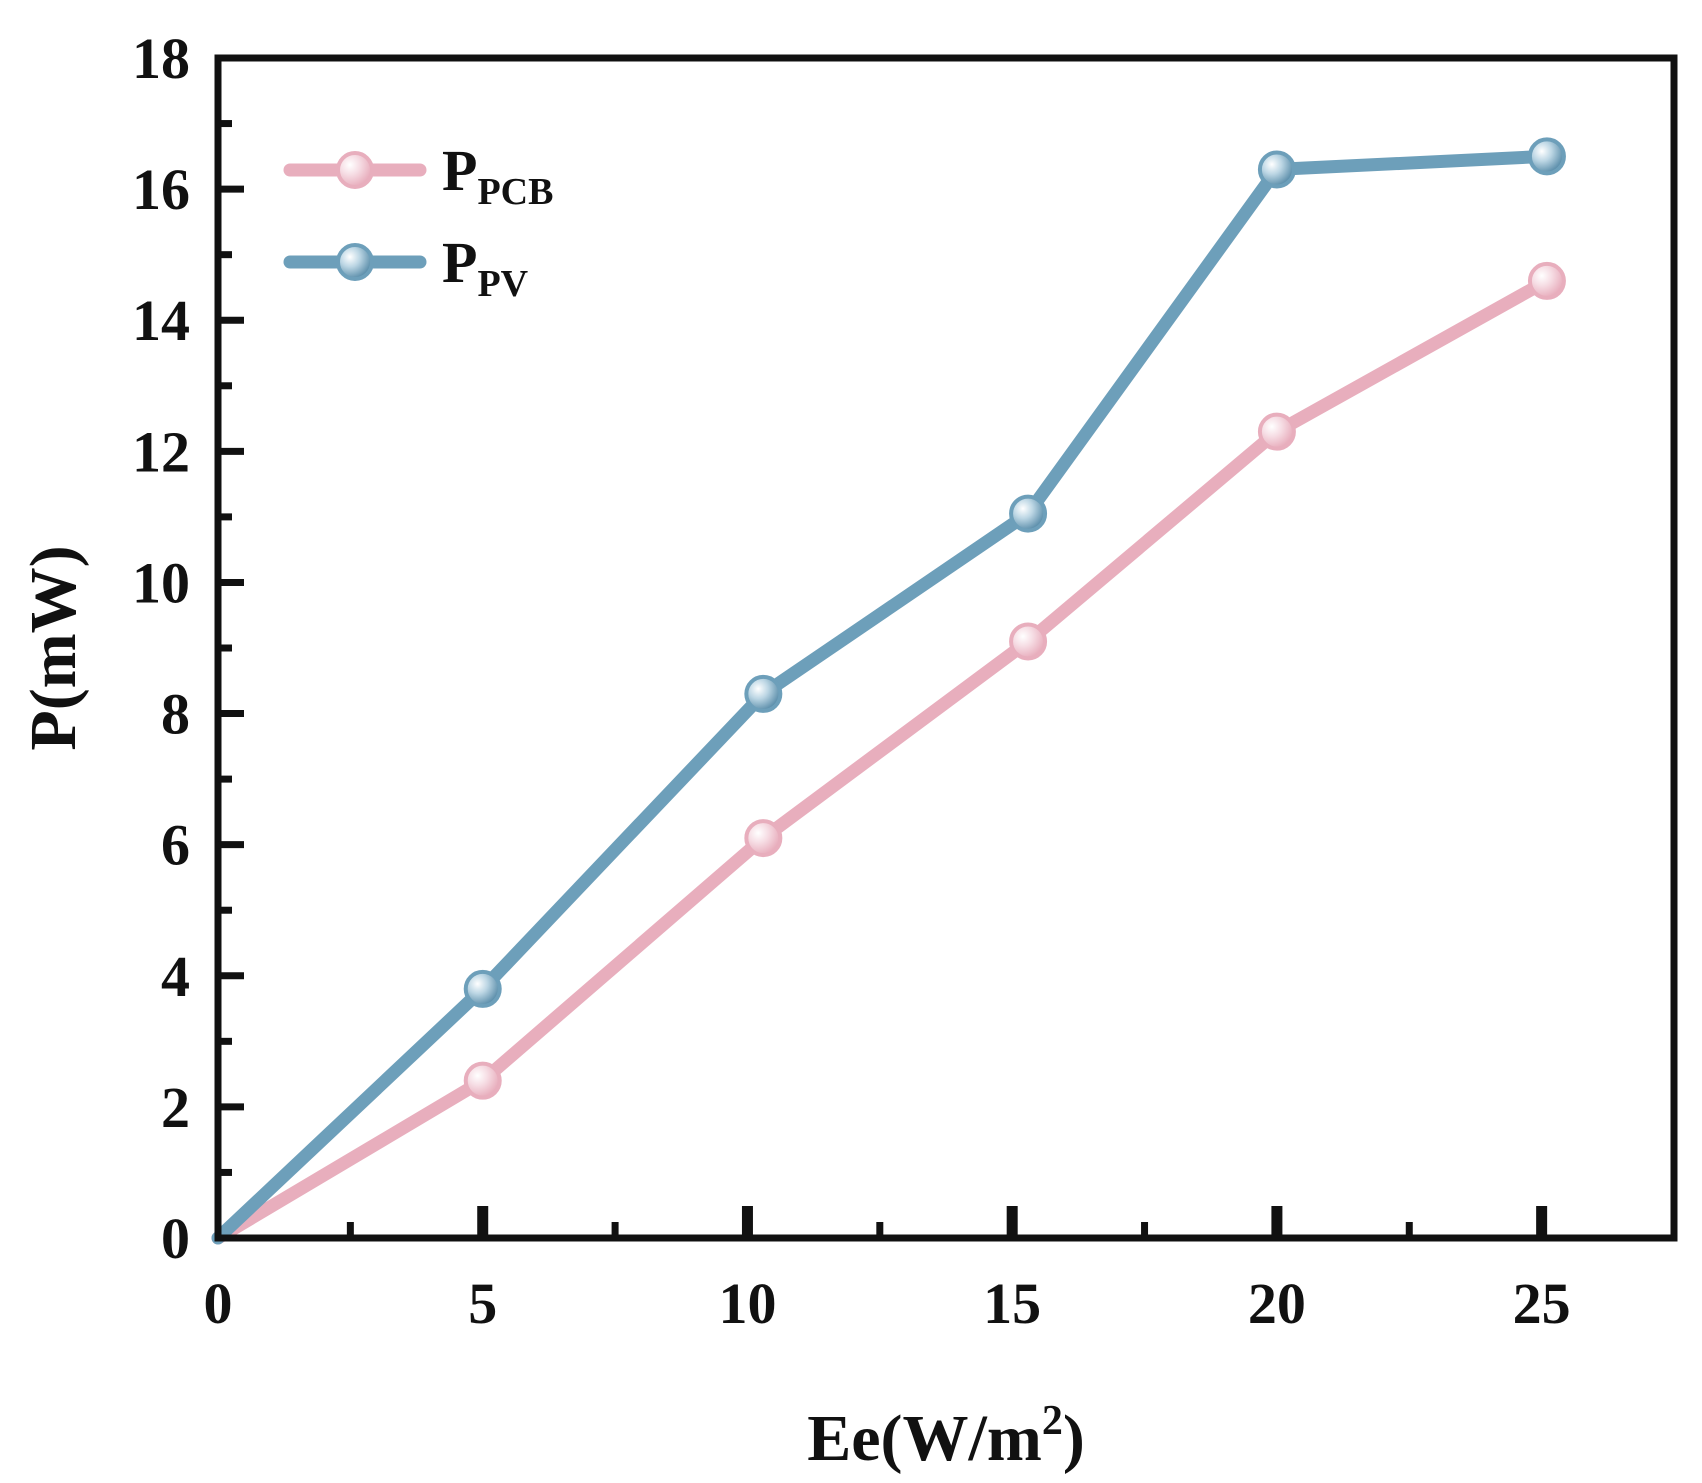 The width and height of the screenshot is (1702, 1483). Describe the element at coordinates (355, 262) in the screenshot. I see `legend-marker-pv` at that location.